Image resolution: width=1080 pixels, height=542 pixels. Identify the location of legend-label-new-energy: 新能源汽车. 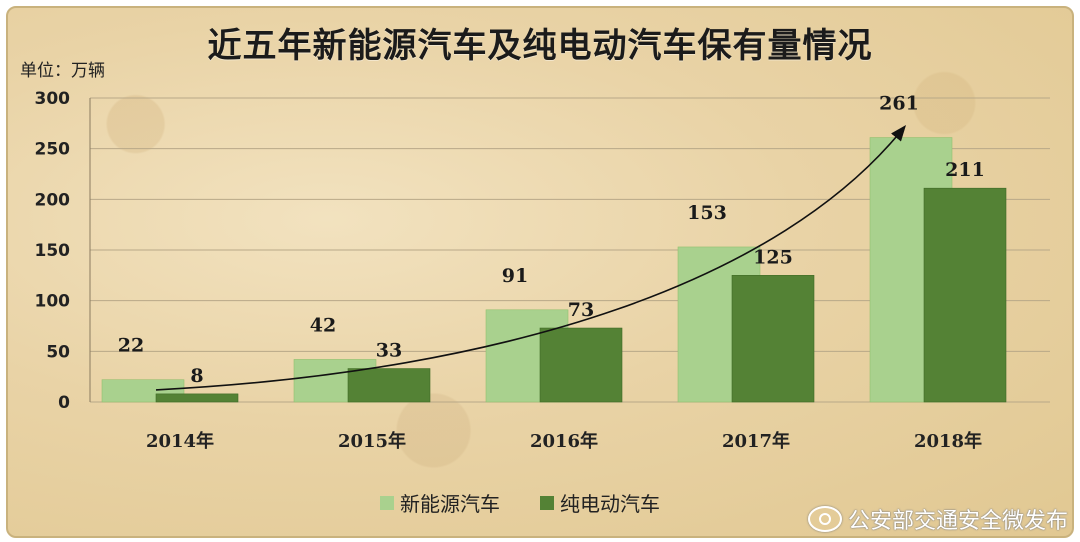
(450, 504).